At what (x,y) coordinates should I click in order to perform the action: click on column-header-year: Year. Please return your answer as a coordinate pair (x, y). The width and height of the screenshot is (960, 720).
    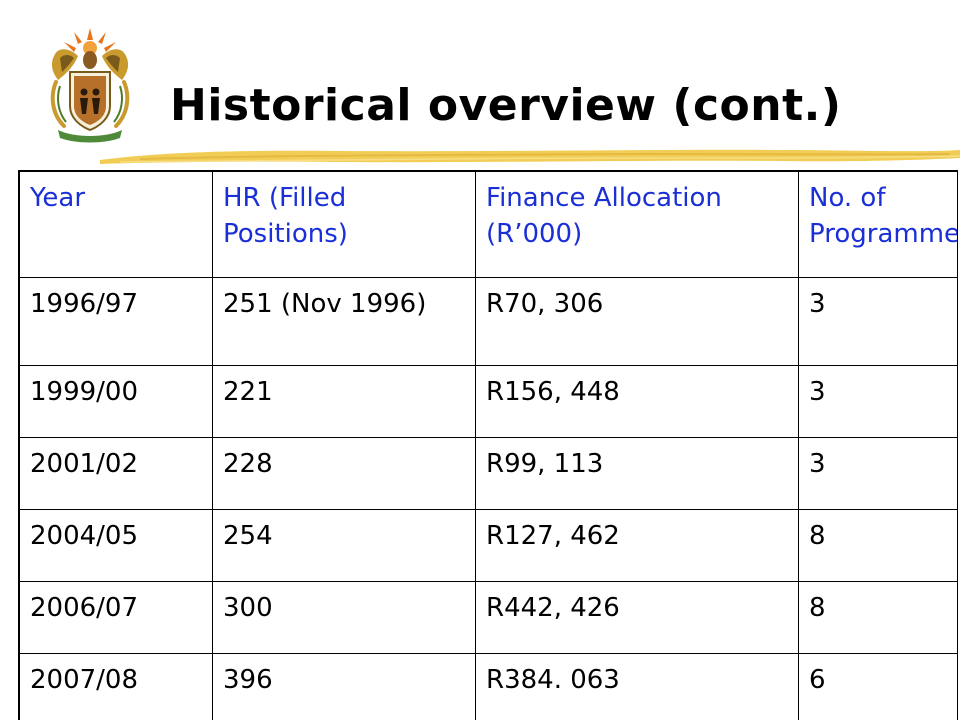
    Looking at the image, I should click on (115, 224).